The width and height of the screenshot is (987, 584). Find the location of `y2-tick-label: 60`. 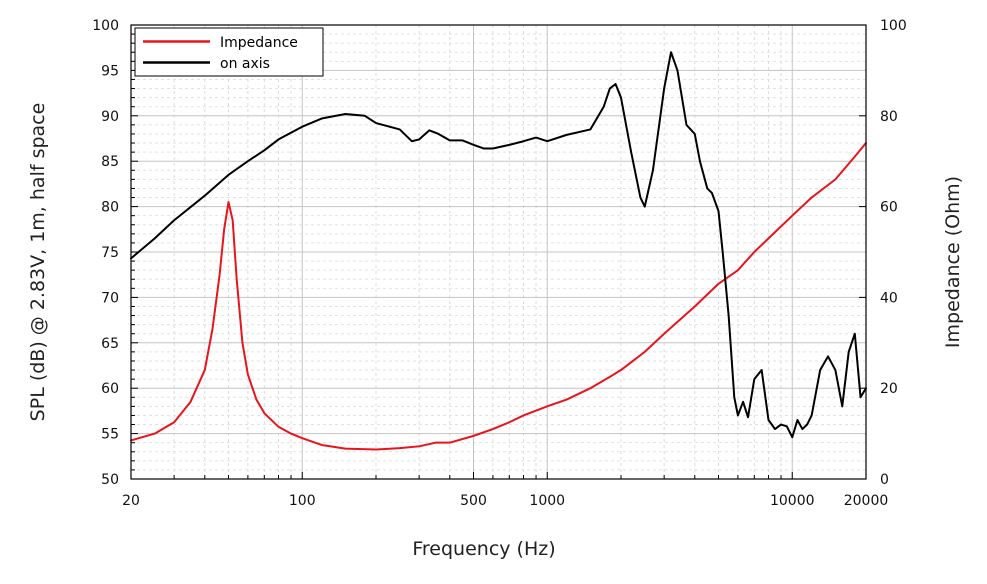

y2-tick-label: 60 is located at coordinates (889, 208).